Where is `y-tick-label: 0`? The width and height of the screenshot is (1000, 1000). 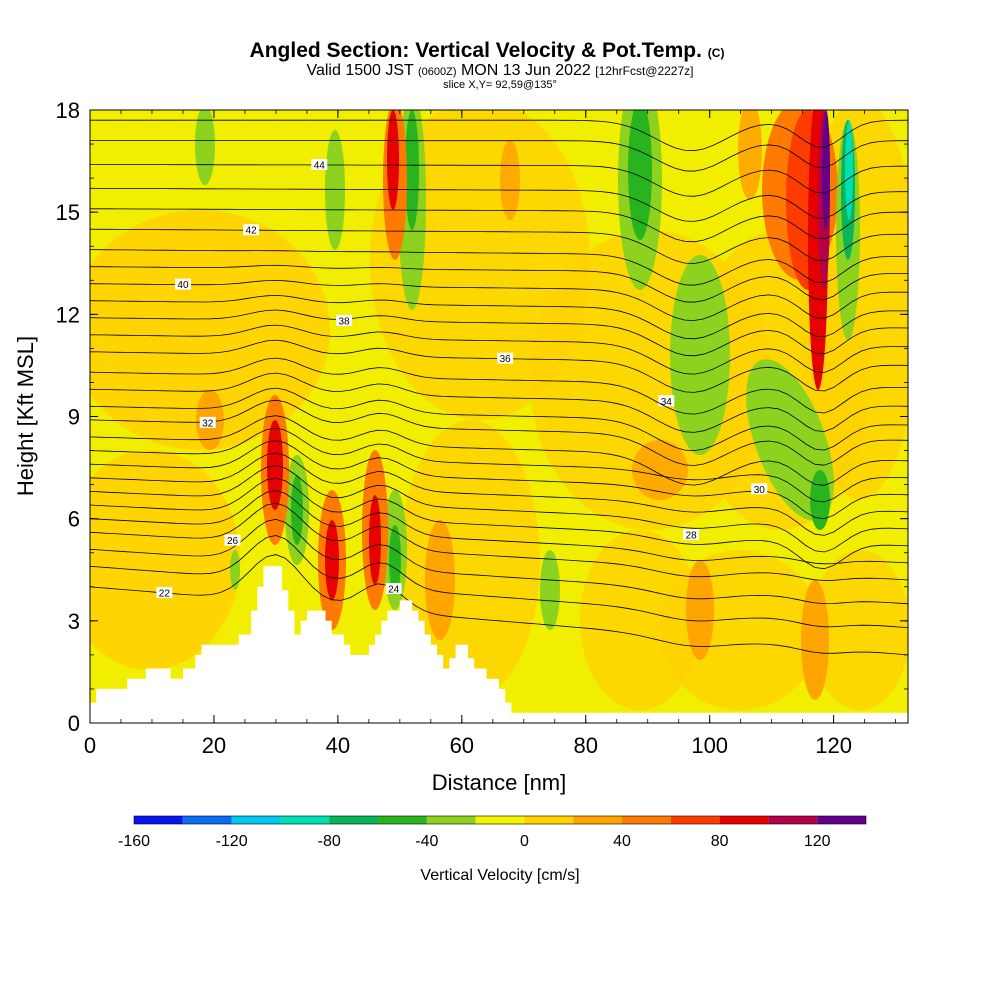 y-tick-label: 0 is located at coordinates (74, 723).